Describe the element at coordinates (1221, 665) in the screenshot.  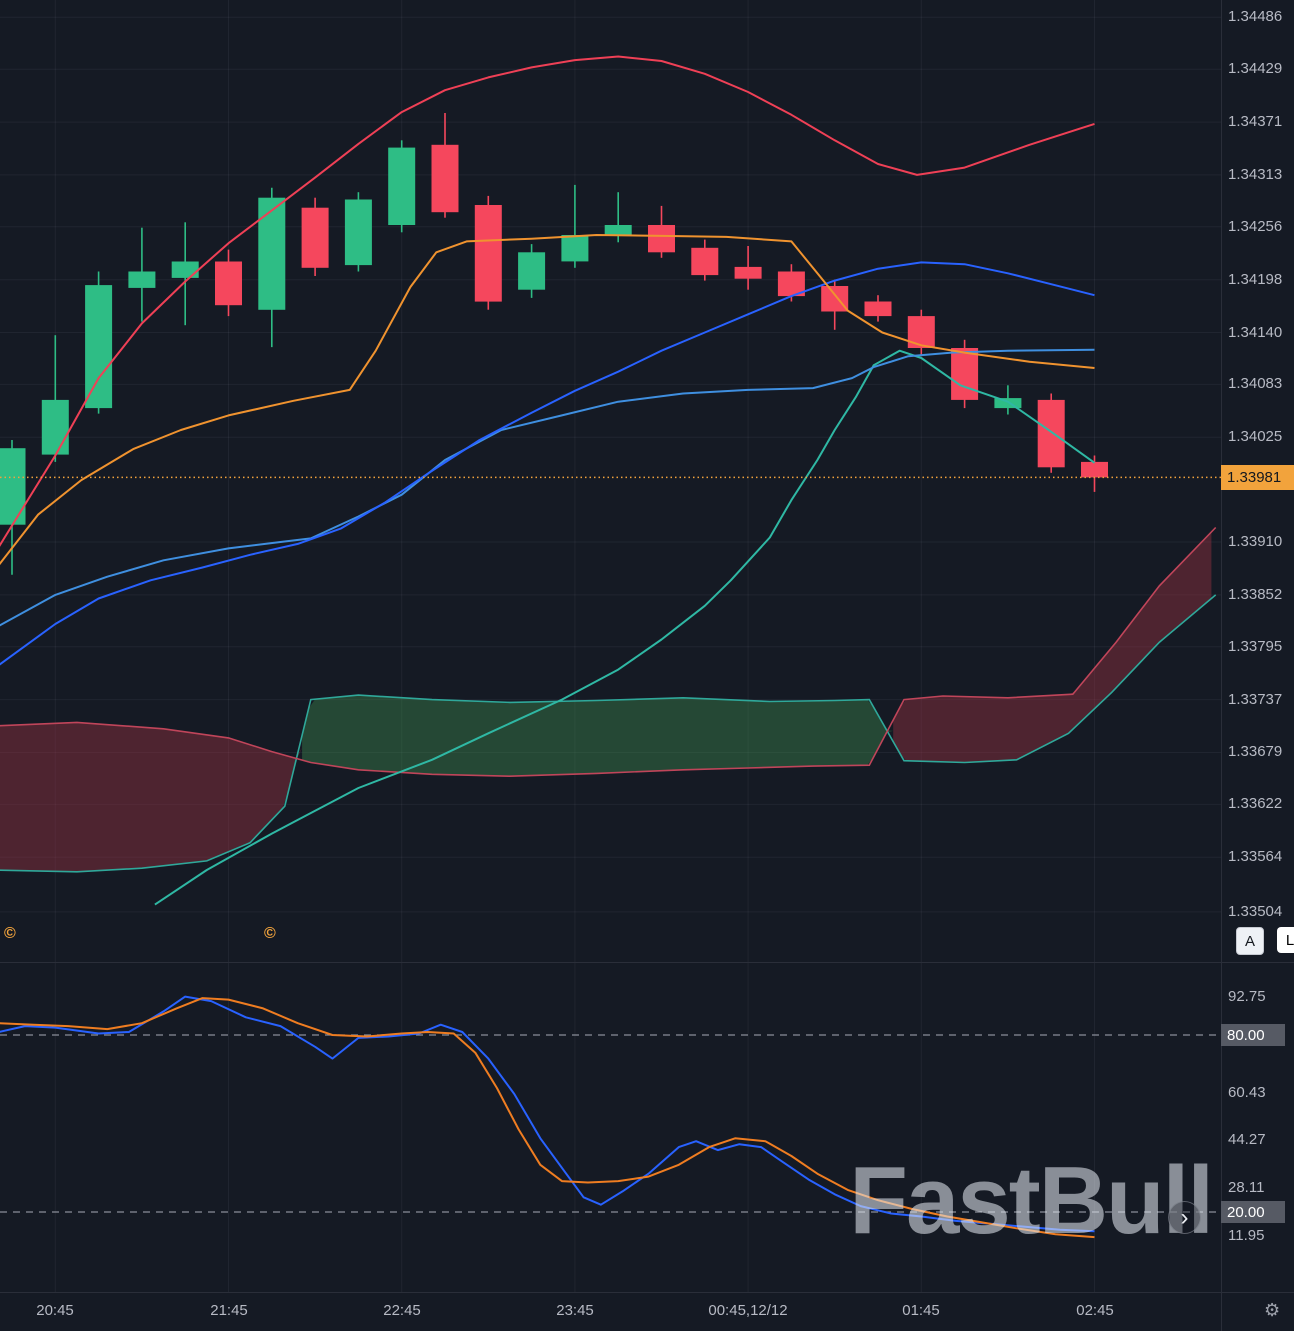
I see `price-axis-divider` at that location.